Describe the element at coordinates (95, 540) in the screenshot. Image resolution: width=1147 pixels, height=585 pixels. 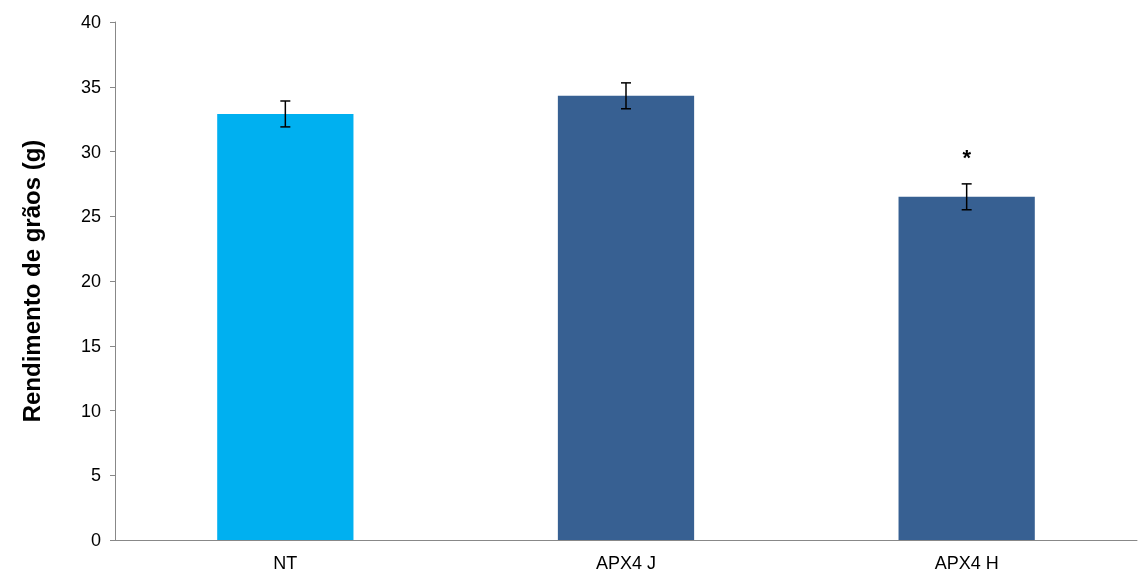
I see `y-tick-label: 0` at that location.